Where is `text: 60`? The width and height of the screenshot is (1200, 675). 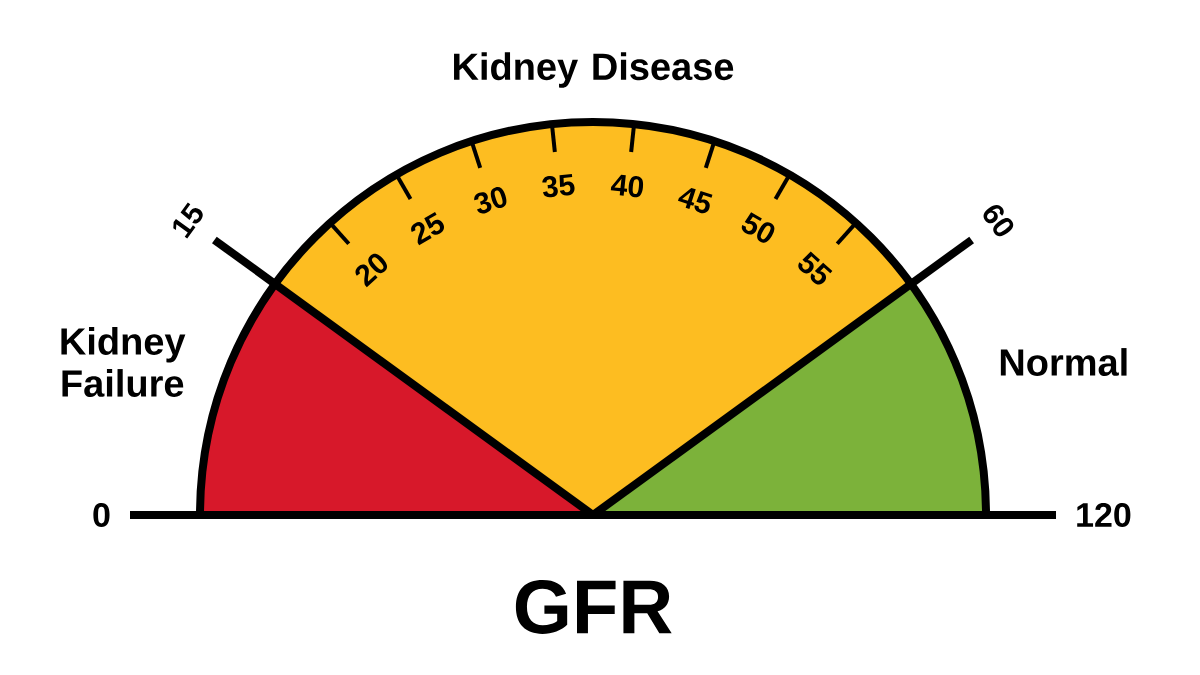
text: 60 is located at coordinates (998, 220).